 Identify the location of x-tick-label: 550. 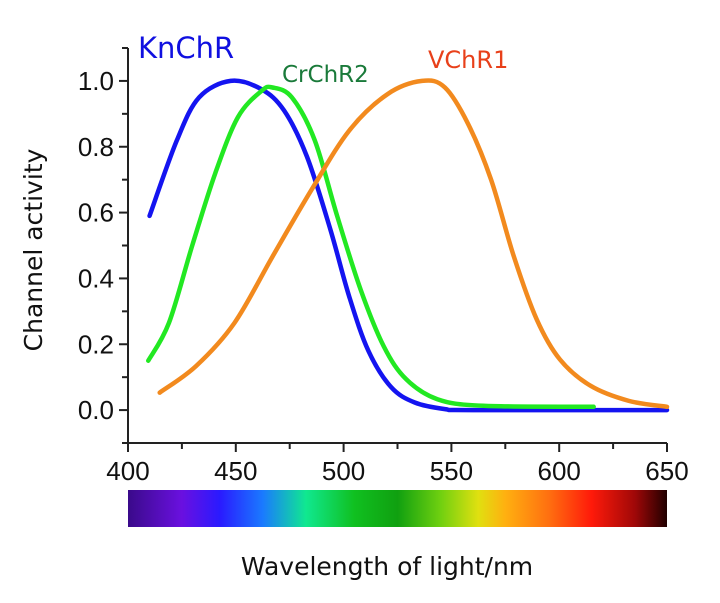
(451, 471).